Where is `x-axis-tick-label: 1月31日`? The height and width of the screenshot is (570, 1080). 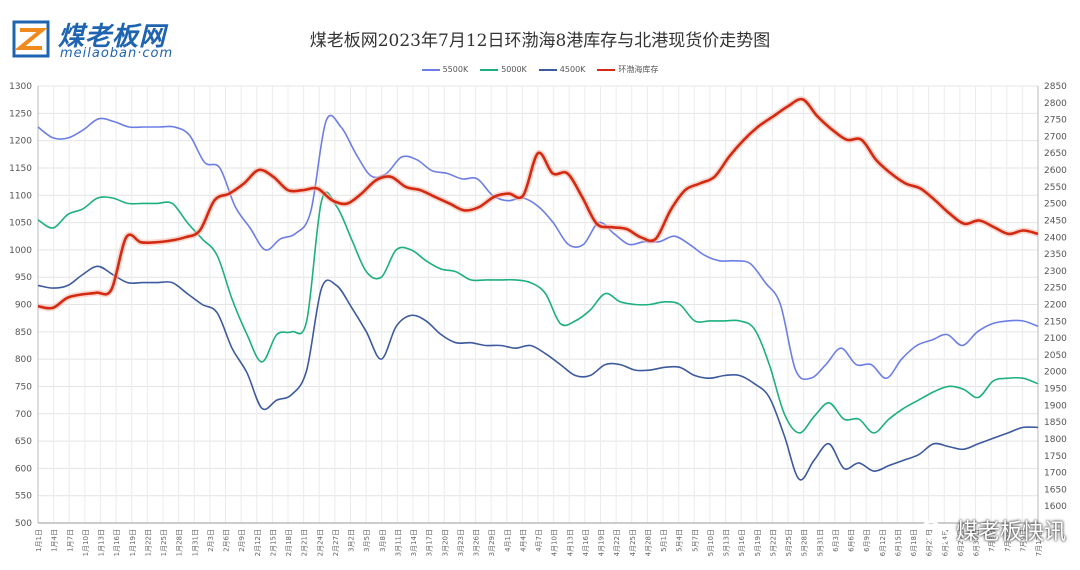
x-axis-tick-label: 1月31日 is located at coordinates (195, 542).